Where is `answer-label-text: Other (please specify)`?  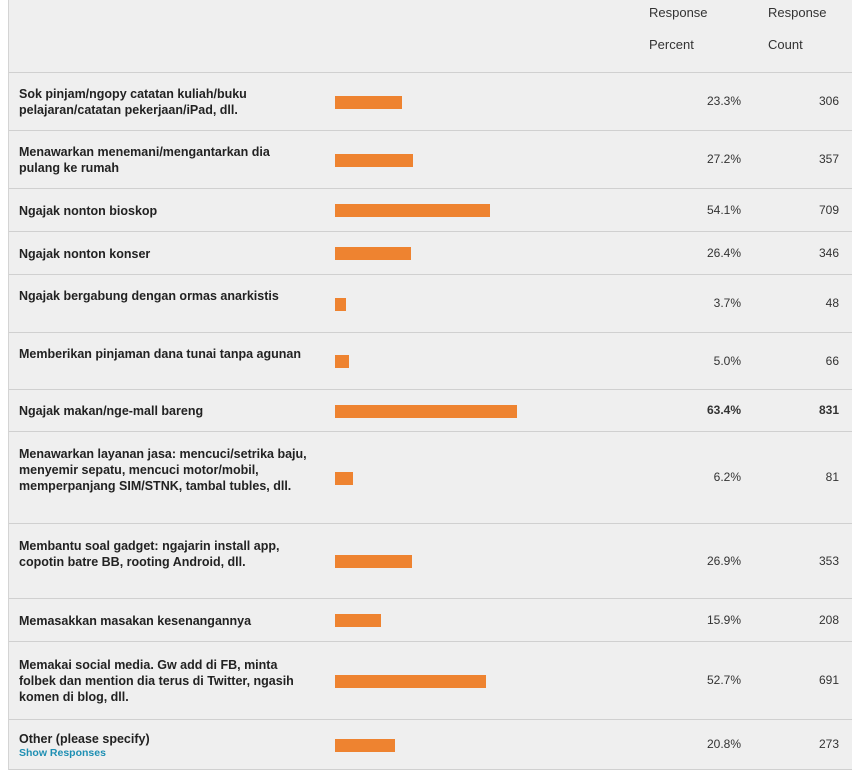
answer-label-text: Other (please specify) is located at coordinates (84, 739).